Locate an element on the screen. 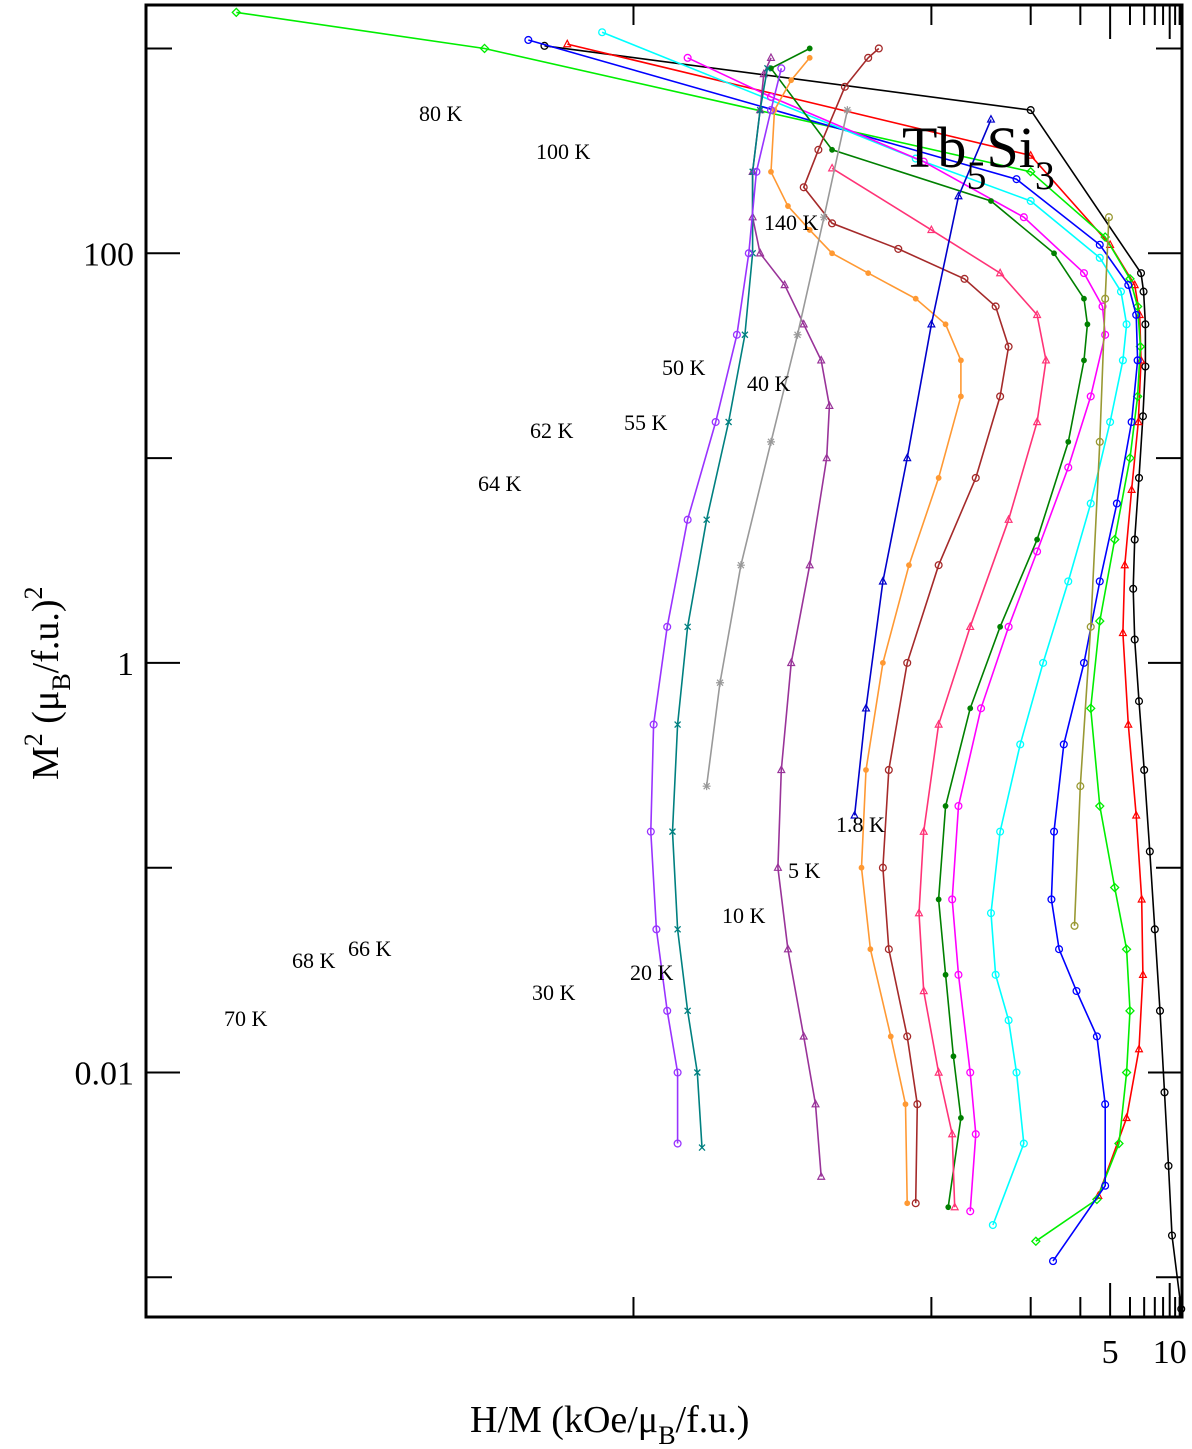 The height and width of the screenshot is (1449, 1192). y-axis-title: M2 (μB/f.u.)2 is located at coordinates (47, 683).